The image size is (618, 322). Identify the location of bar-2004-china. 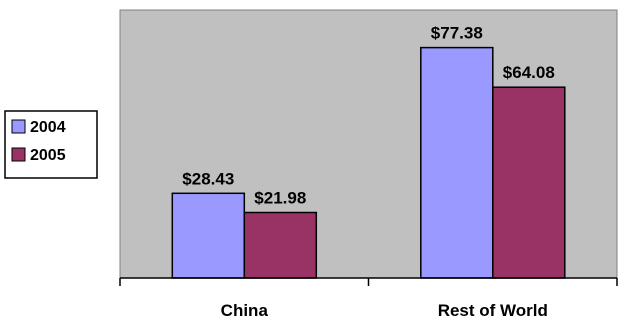
(208, 235).